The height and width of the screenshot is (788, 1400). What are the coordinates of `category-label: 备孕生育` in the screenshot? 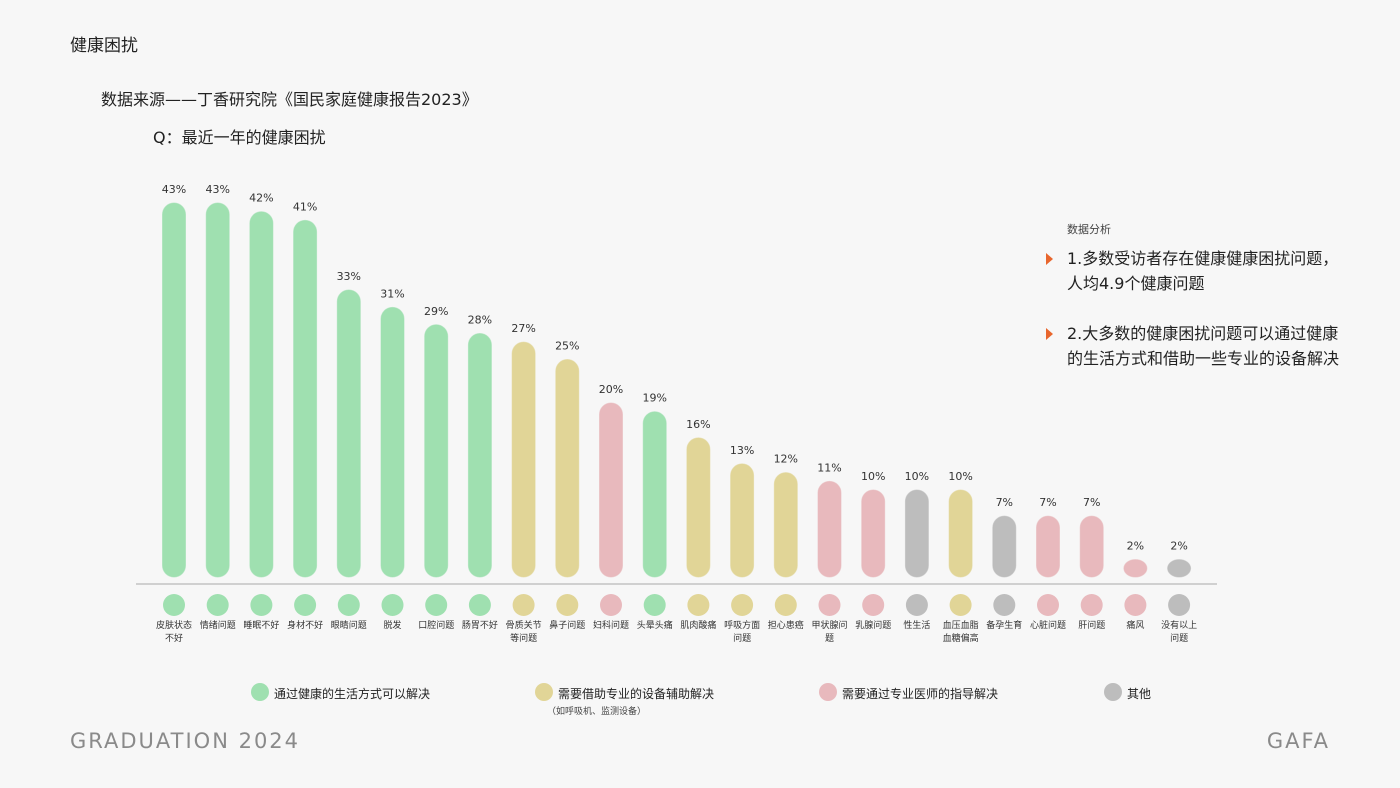 It's located at (1004, 625).